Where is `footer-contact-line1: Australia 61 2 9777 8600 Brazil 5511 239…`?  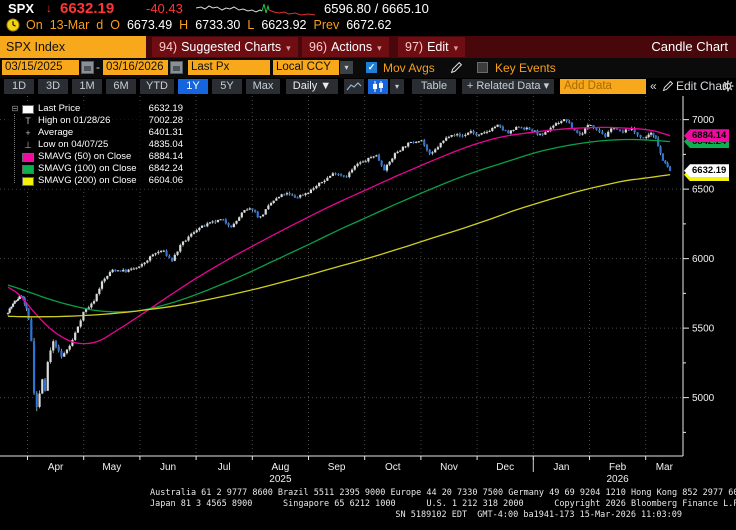
footer-contact-line1: Australia 61 2 9777 8600 Brazil 5511 239… is located at coordinates (443, 493).